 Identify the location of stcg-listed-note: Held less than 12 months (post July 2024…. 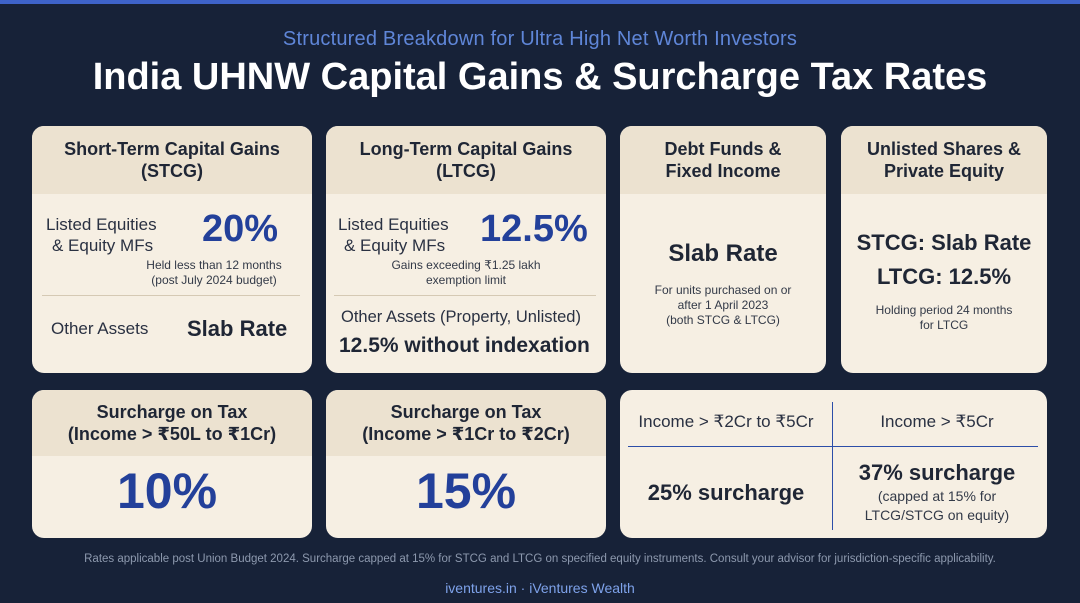
(214, 273).